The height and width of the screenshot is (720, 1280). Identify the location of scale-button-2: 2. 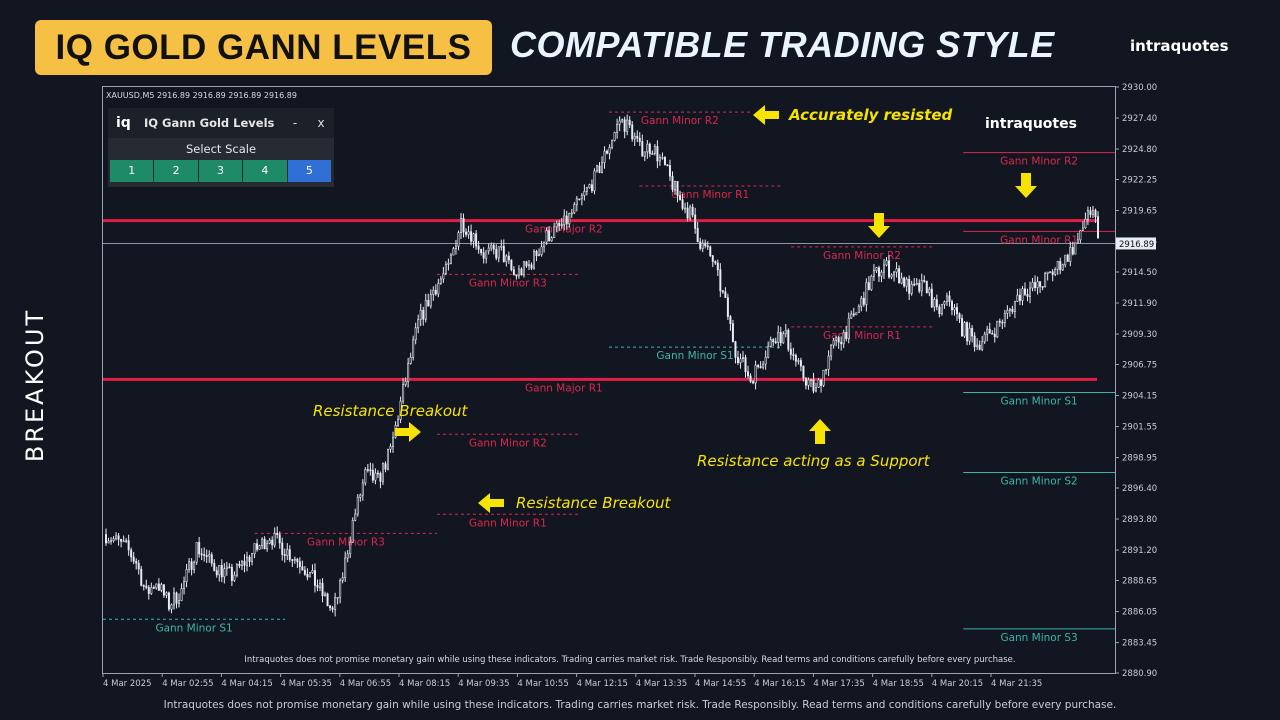
(176, 171).